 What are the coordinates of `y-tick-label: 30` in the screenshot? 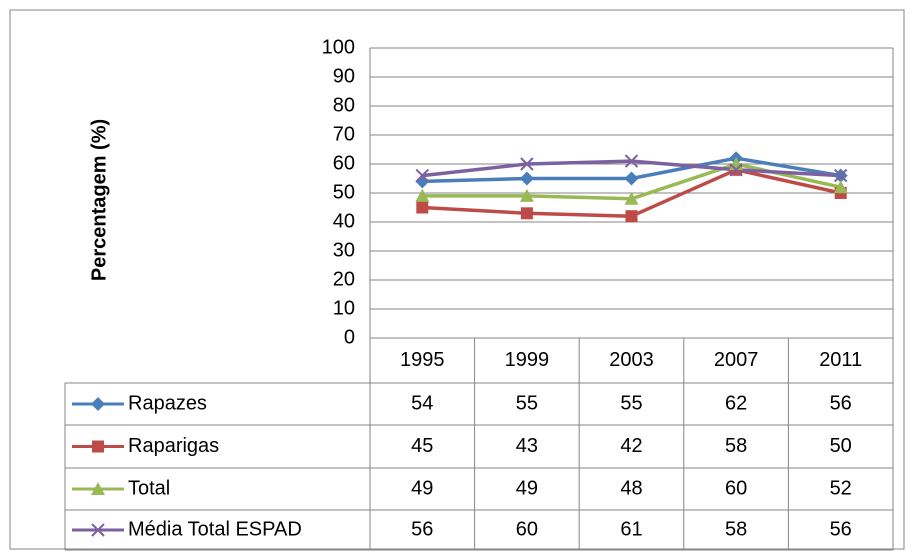 It's located at (344, 250).